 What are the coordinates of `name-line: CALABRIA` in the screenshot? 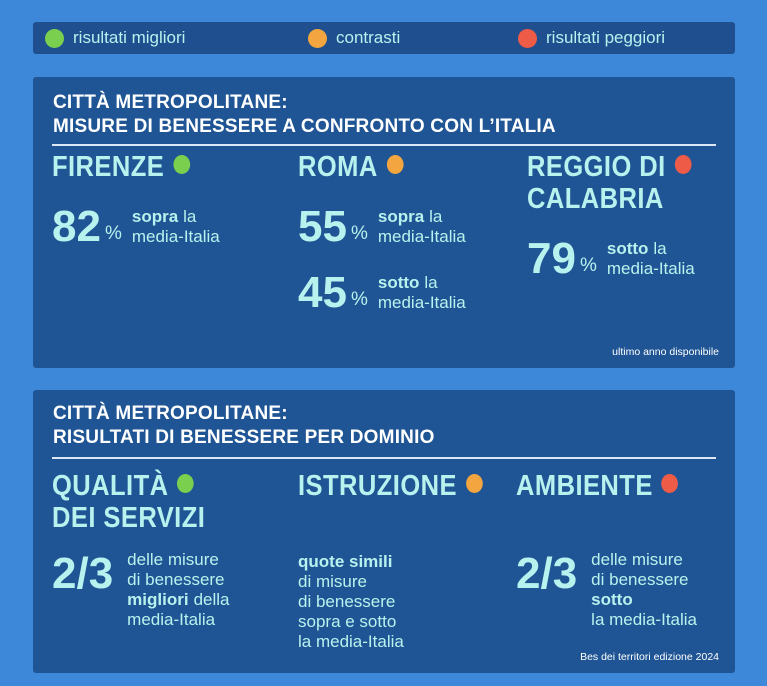 It's located at (609, 199).